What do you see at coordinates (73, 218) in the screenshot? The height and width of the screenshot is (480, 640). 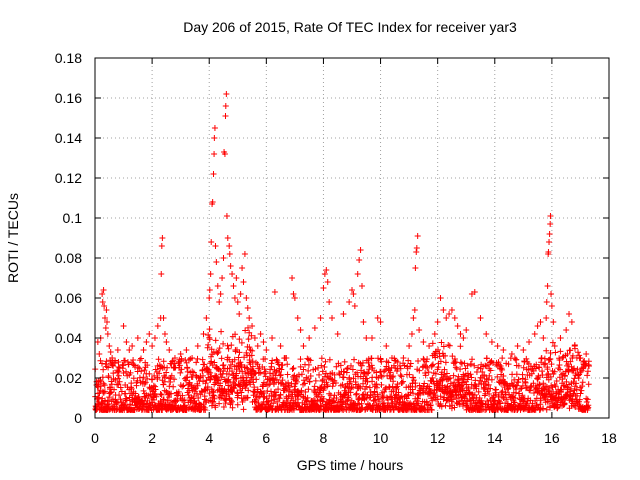 I see `y-tick-label: 0.1` at bounding box center [73, 218].